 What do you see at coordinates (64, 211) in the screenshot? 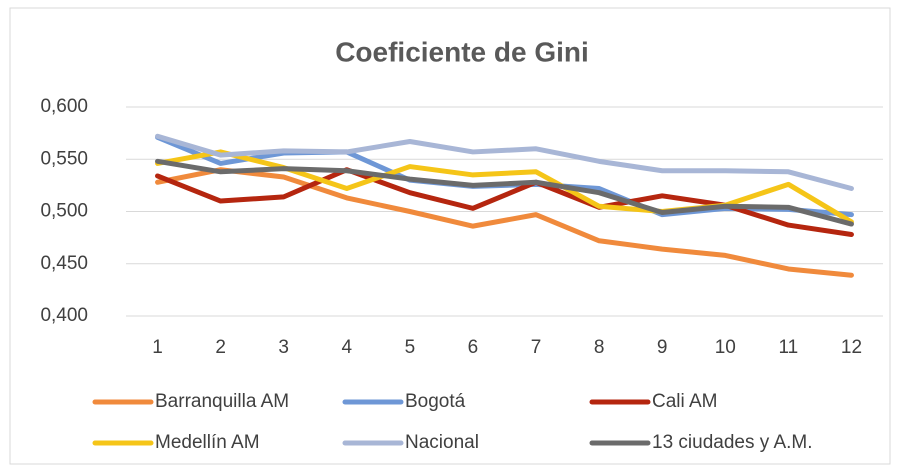
I see `y-tick-label: 0,500` at bounding box center [64, 211].